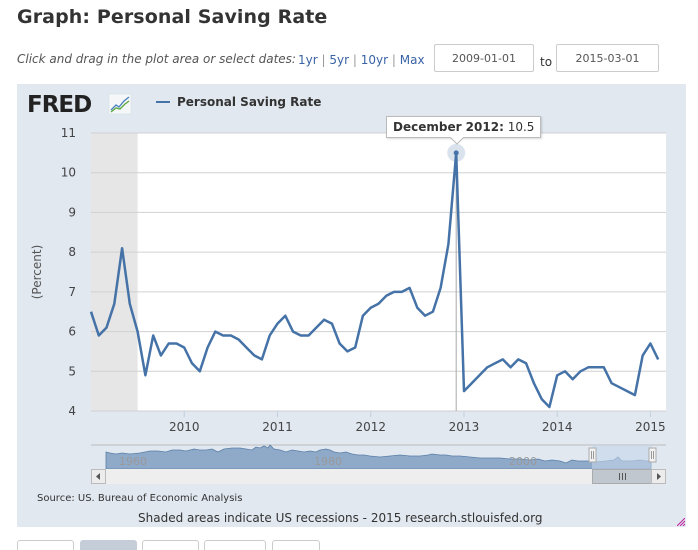 The width and height of the screenshot is (698, 550). I want to click on navigator-selection, so click(622, 457).